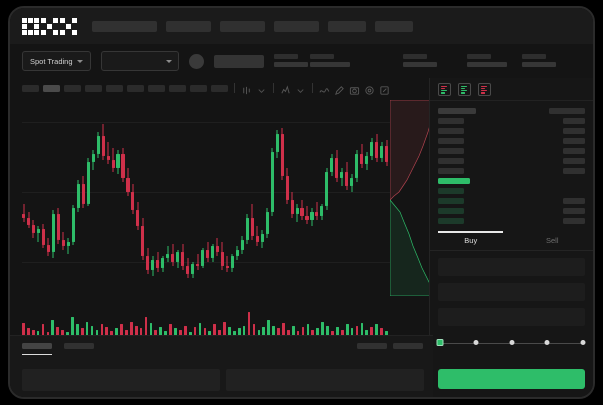 Image resolution: width=603 pixels, height=405 pixels. What do you see at coordinates (49, 26) in the screenshot?
I see `okx-logo` at bounding box center [49, 26].